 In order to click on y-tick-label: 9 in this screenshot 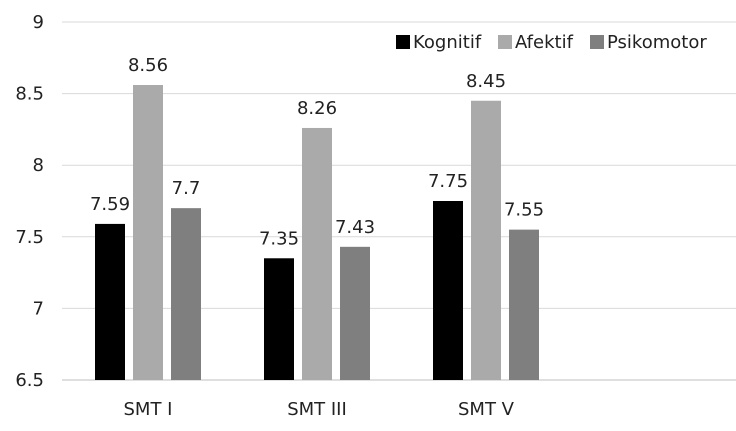, I will do `click(38, 22)`.